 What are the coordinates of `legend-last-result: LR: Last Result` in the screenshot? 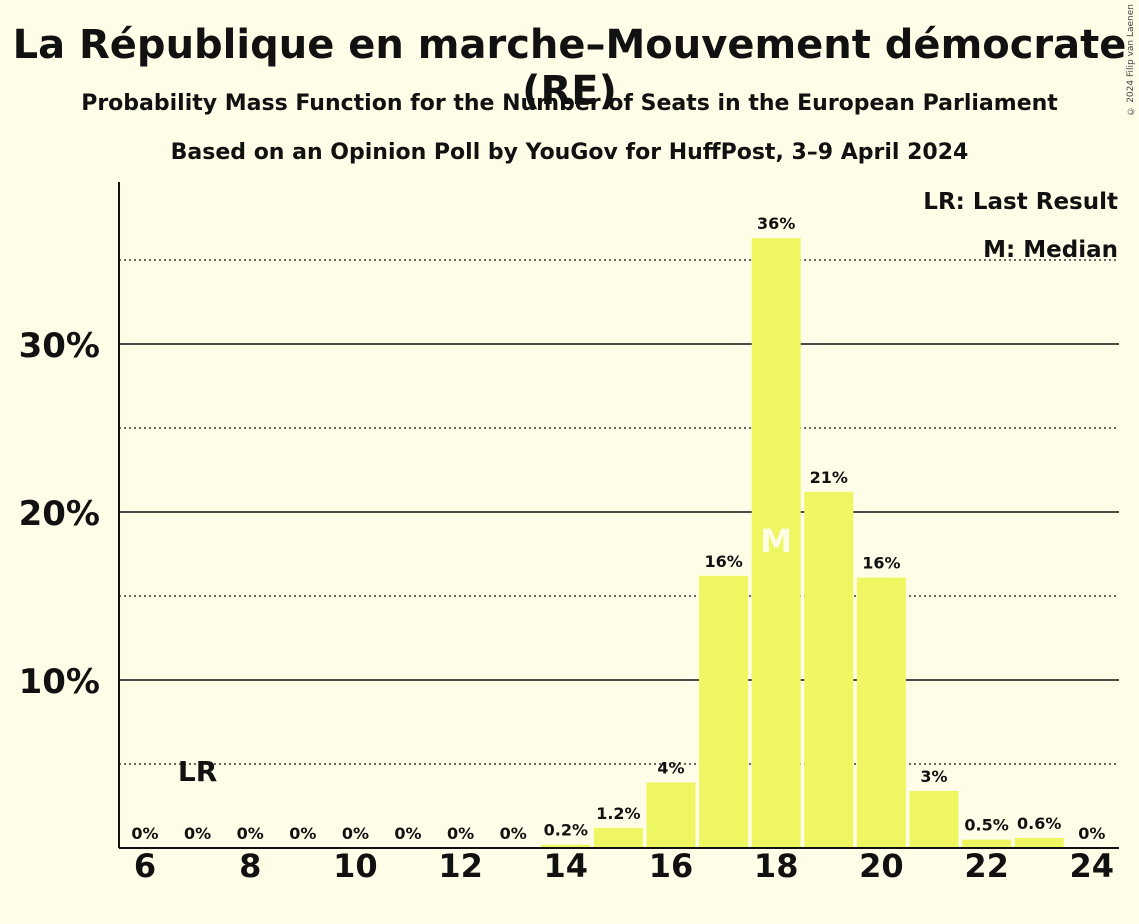 It's located at (1020, 202).